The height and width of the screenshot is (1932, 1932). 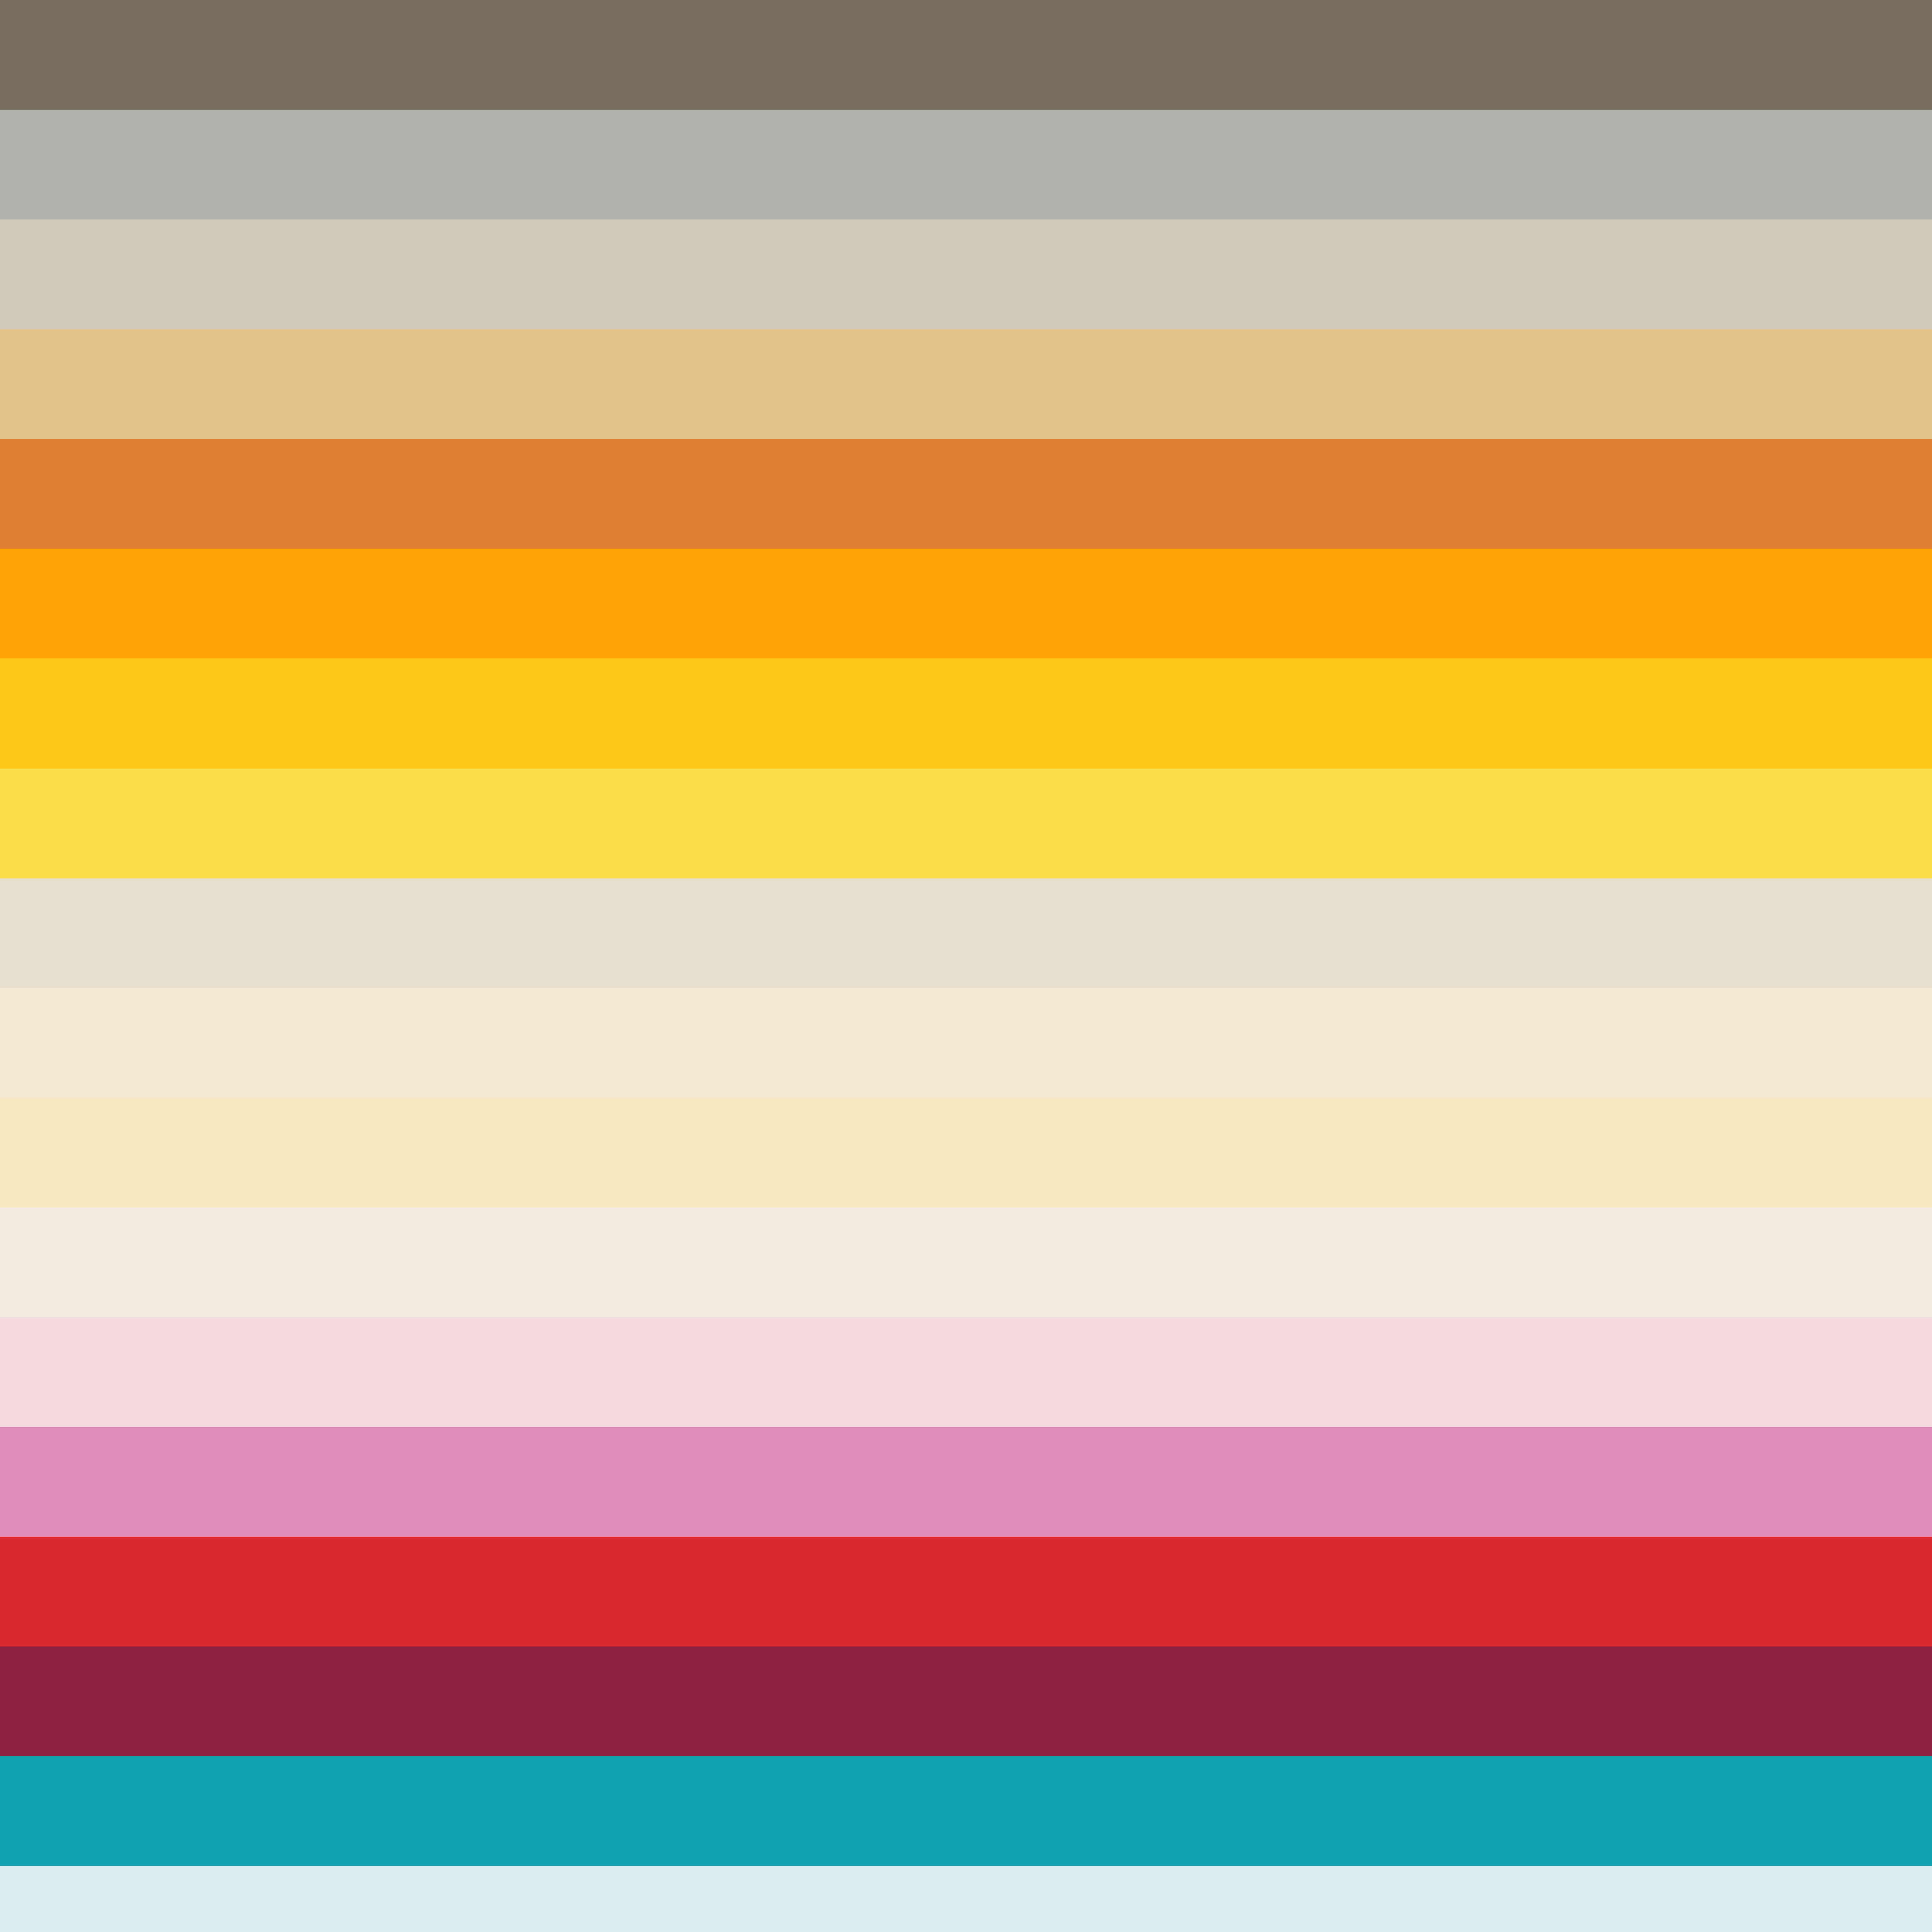 What do you see at coordinates (966, 1043) in the screenshot?
I see `swatch-row: IVORY` at bounding box center [966, 1043].